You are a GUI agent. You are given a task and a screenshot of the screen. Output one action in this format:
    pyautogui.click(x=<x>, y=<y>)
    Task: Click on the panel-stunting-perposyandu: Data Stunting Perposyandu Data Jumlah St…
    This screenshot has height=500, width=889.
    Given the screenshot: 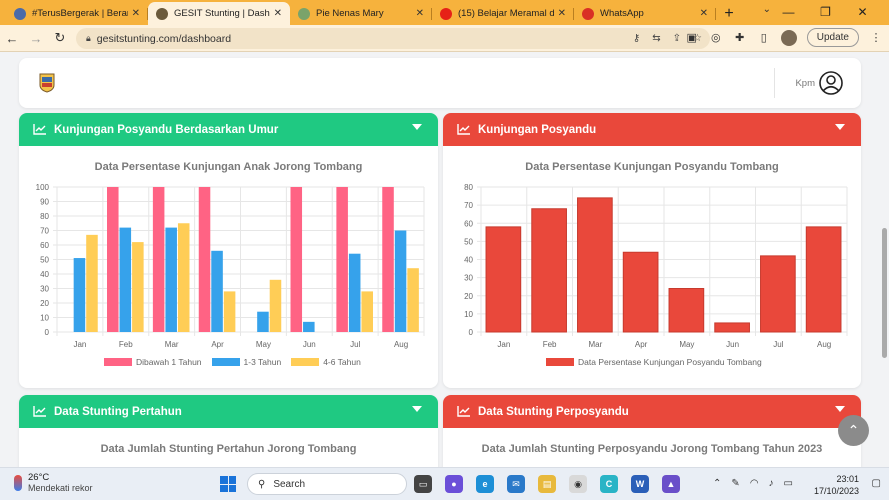 What is the action you would take?
    pyautogui.click(x=652, y=435)
    